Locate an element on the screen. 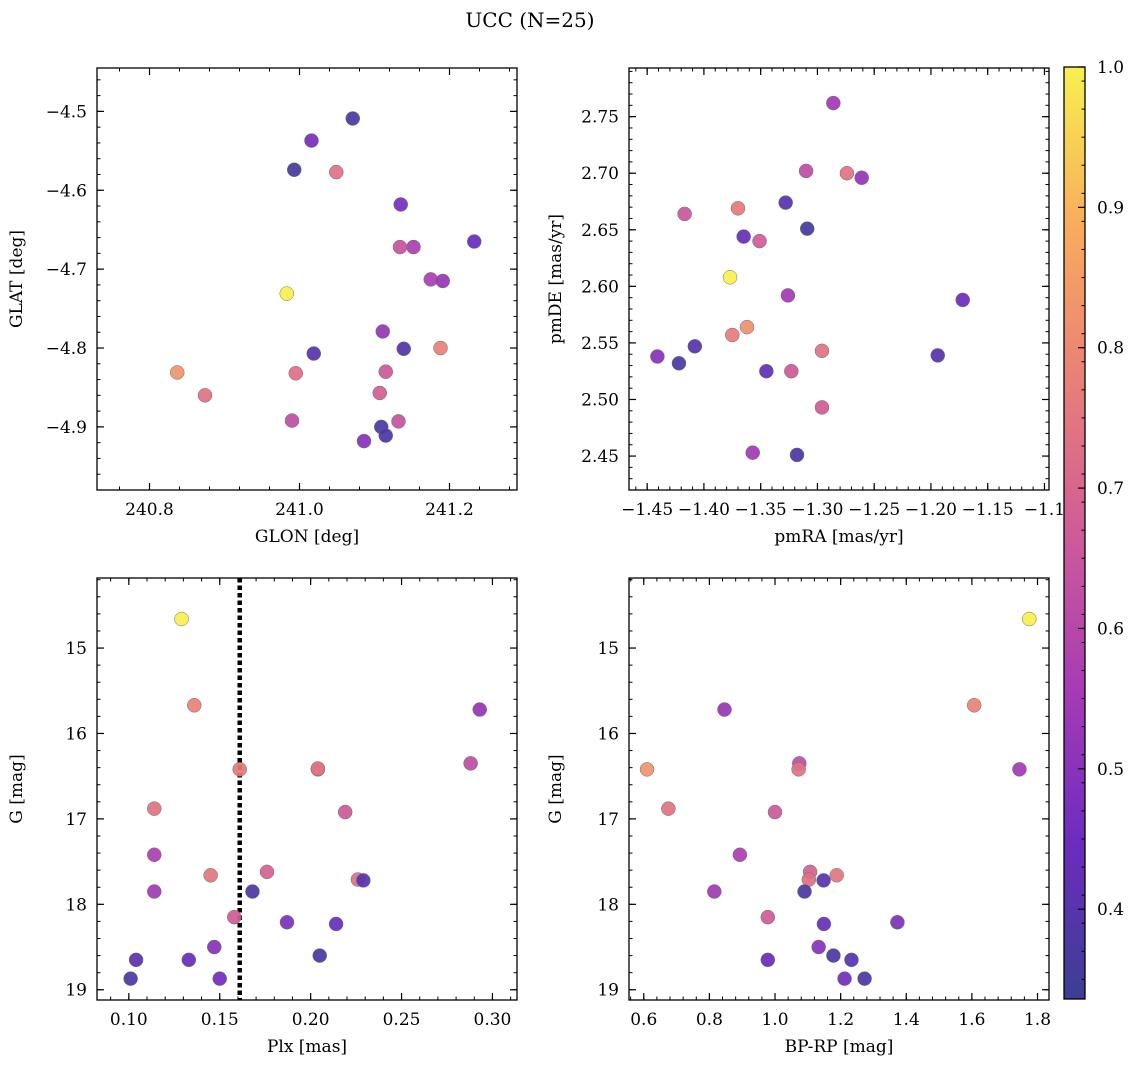 The height and width of the screenshot is (1067, 1136). x-tick-label: −1.20 is located at coordinates (931, 510).